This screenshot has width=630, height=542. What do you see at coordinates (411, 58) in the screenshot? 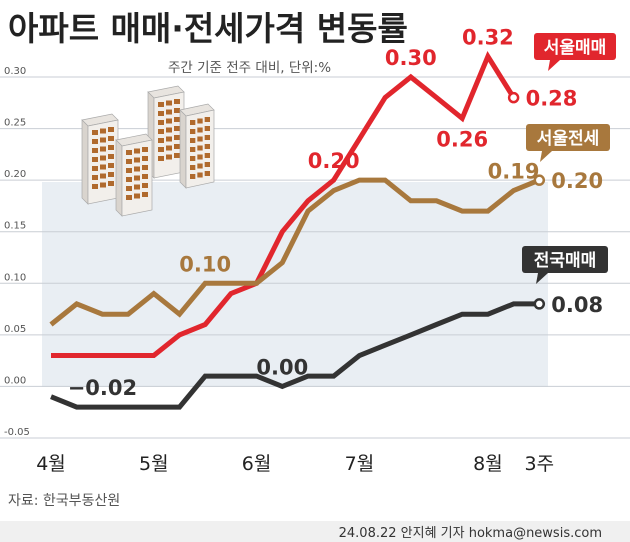
I see `data-label: 0.30` at bounding box center [411, 58].